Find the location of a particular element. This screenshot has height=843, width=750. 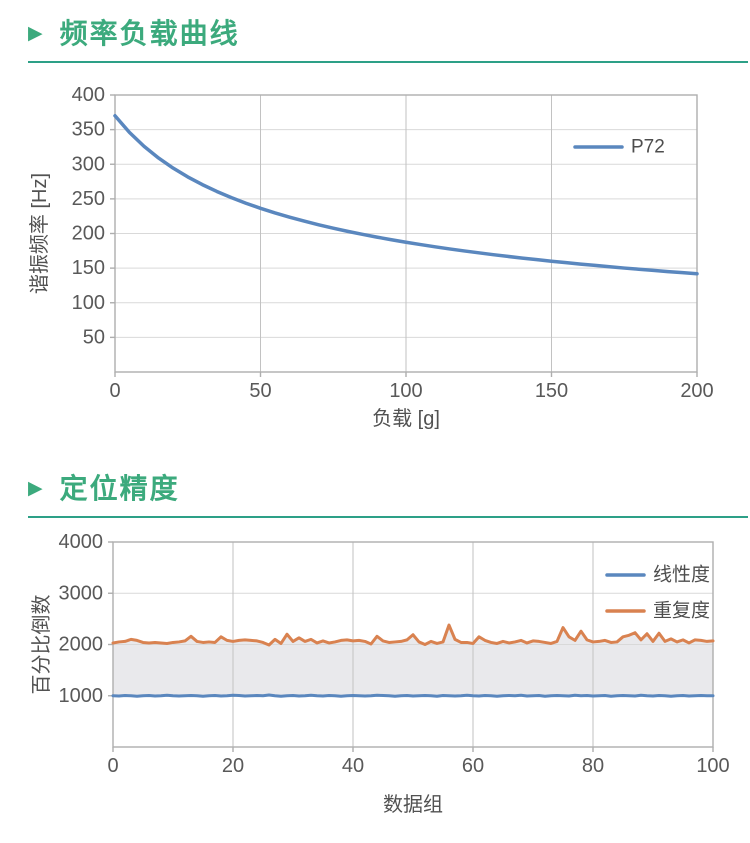

y-tick-label: 150 is located at coordinates (88, 268).